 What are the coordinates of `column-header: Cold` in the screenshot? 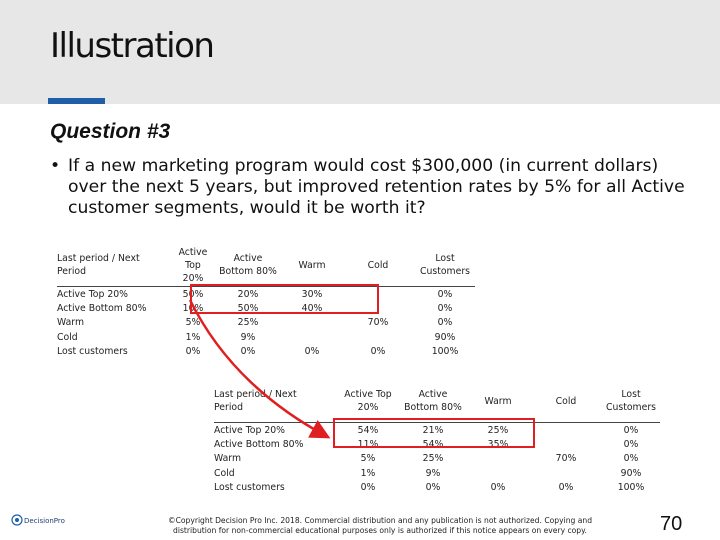 It's located at (566, 401).